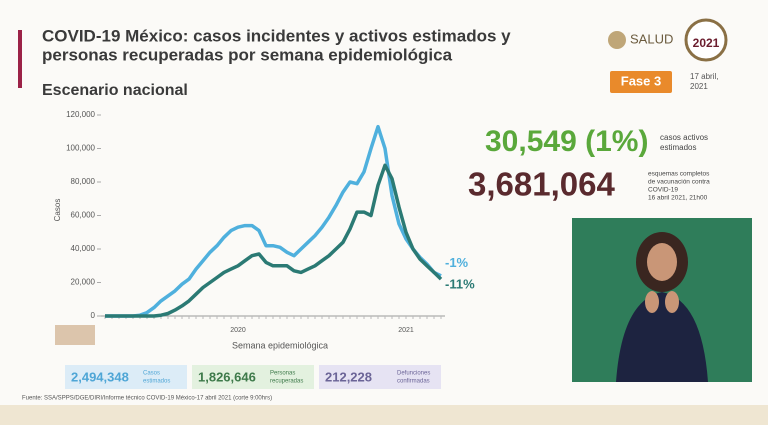  I want to click on annotation: -11%, so click(460, 284).